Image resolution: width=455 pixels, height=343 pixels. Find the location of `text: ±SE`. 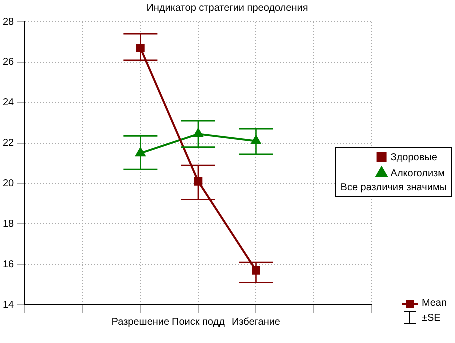

text: ±SE is located at coordinates (431, 318).